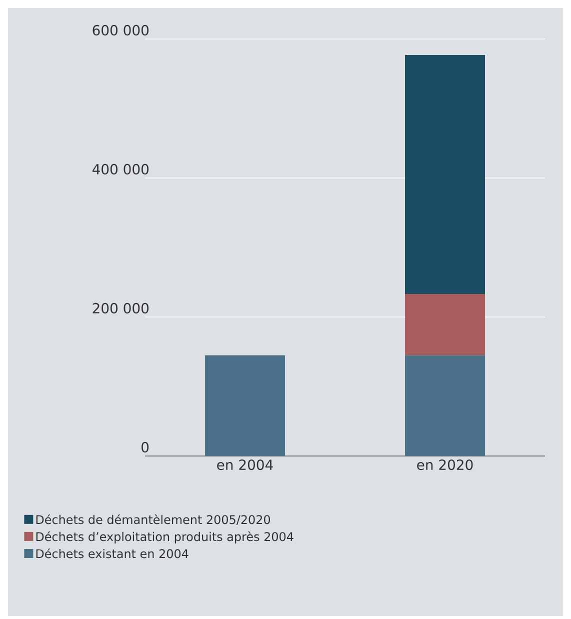  What do you see at coordinates (165, 537) in the screenshot?
I see `legend-label: Déchets d’exploitation produits après 2004` at bounding box center [165, 537].